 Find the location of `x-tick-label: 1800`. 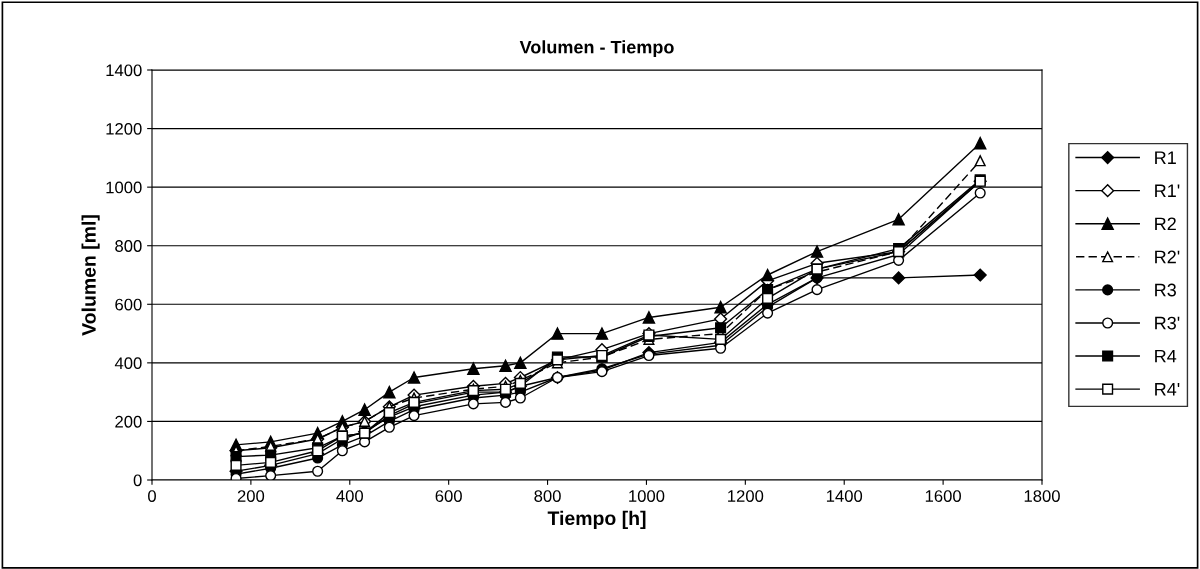

x-tick-label: 1800 is located at coordinates (1042, 496).